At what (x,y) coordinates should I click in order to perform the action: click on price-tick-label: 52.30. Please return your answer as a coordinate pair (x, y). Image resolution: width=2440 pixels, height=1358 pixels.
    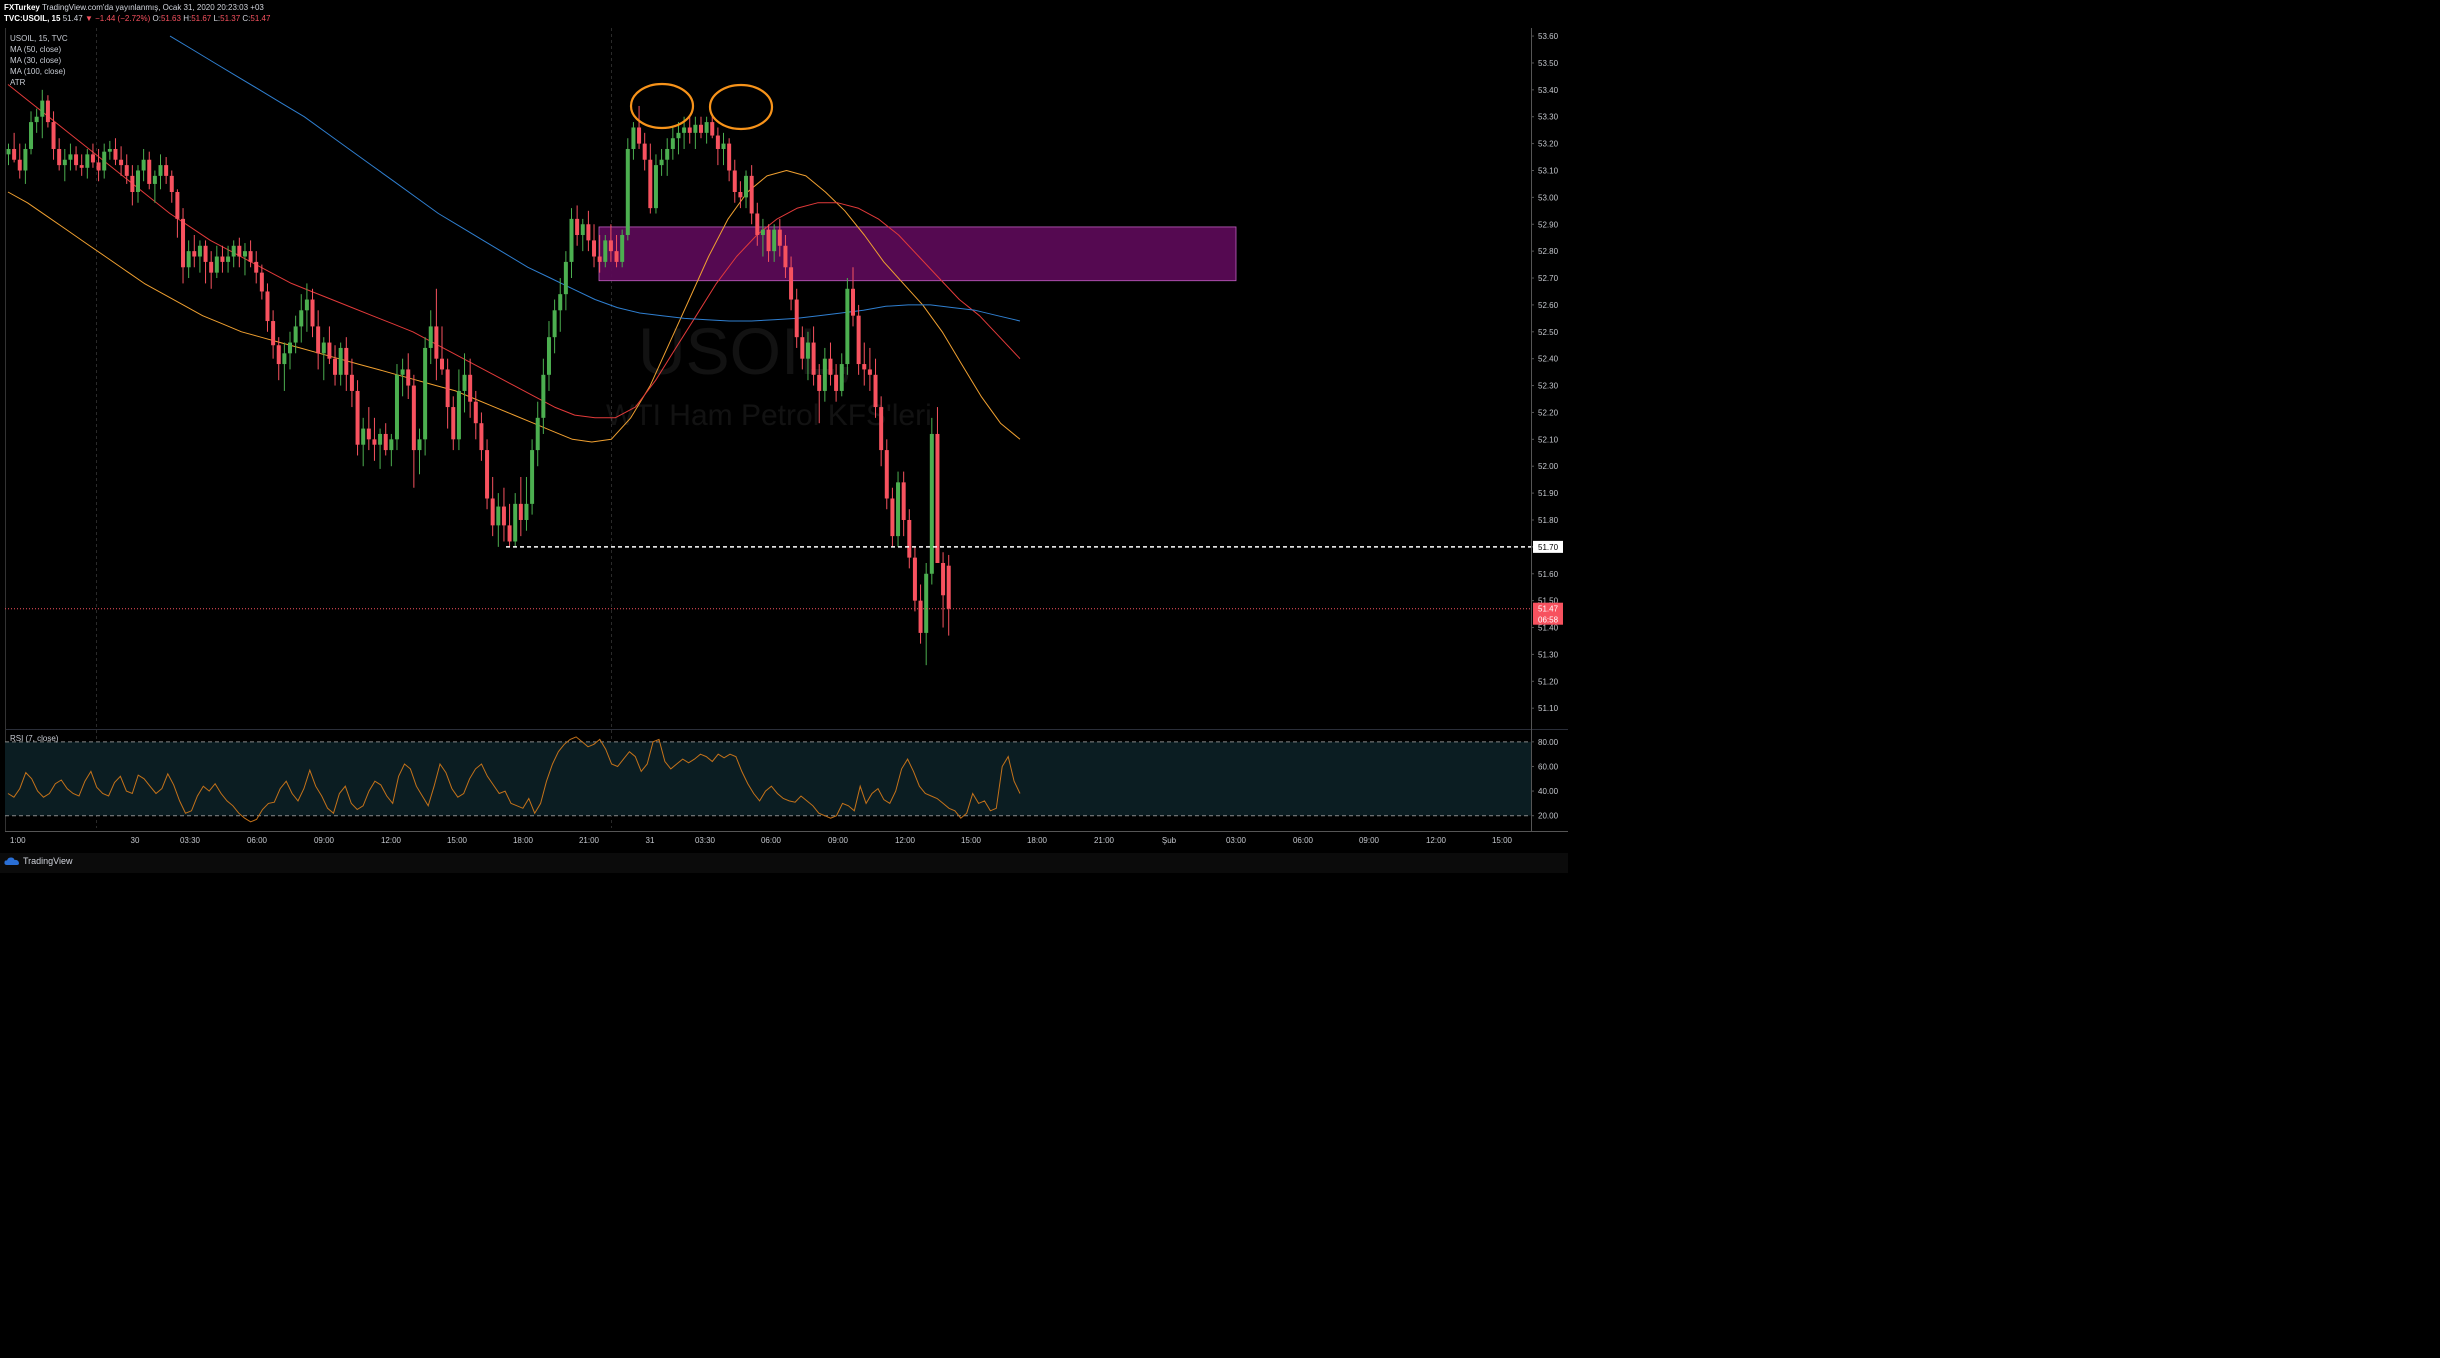
    Looking at the image, I should click on (1548, 386).